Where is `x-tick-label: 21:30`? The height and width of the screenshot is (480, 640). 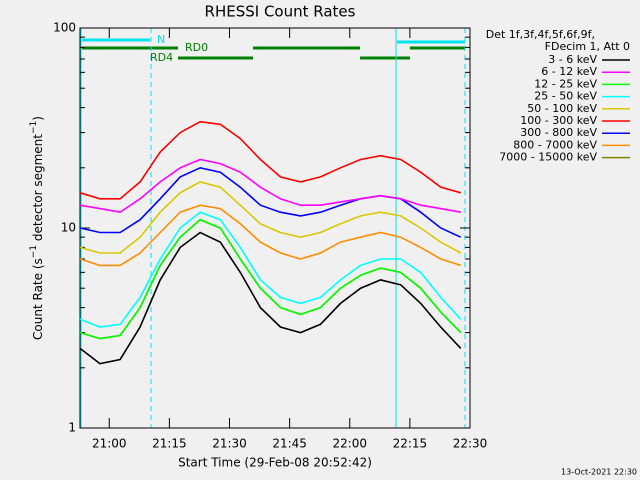 x-tick-label: 21:30 is located at coordinates (229, 444).